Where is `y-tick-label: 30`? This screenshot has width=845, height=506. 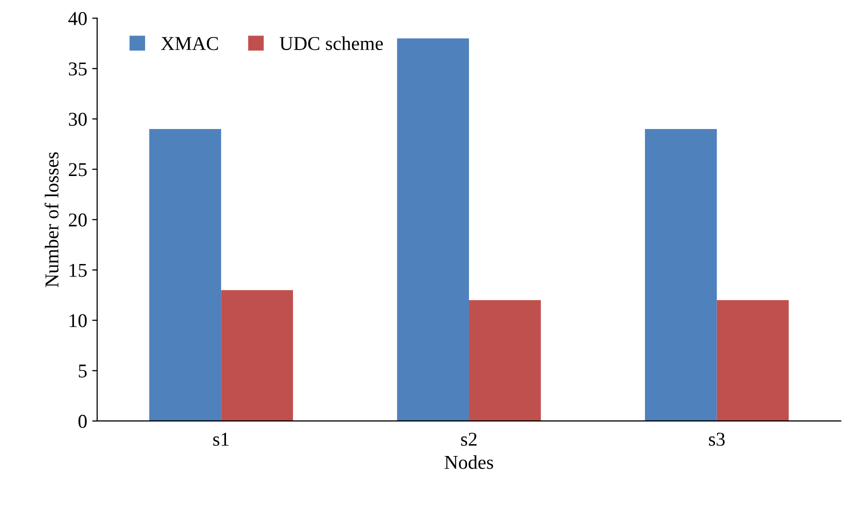
y-tick-label: 30 is located at coordinates (77, 119).